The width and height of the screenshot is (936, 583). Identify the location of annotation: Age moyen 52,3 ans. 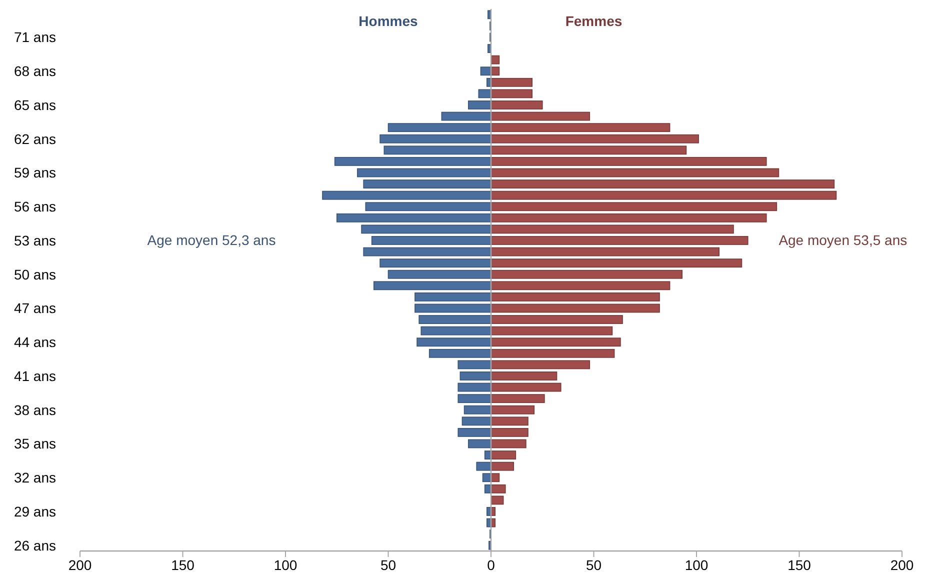
(211, 240).